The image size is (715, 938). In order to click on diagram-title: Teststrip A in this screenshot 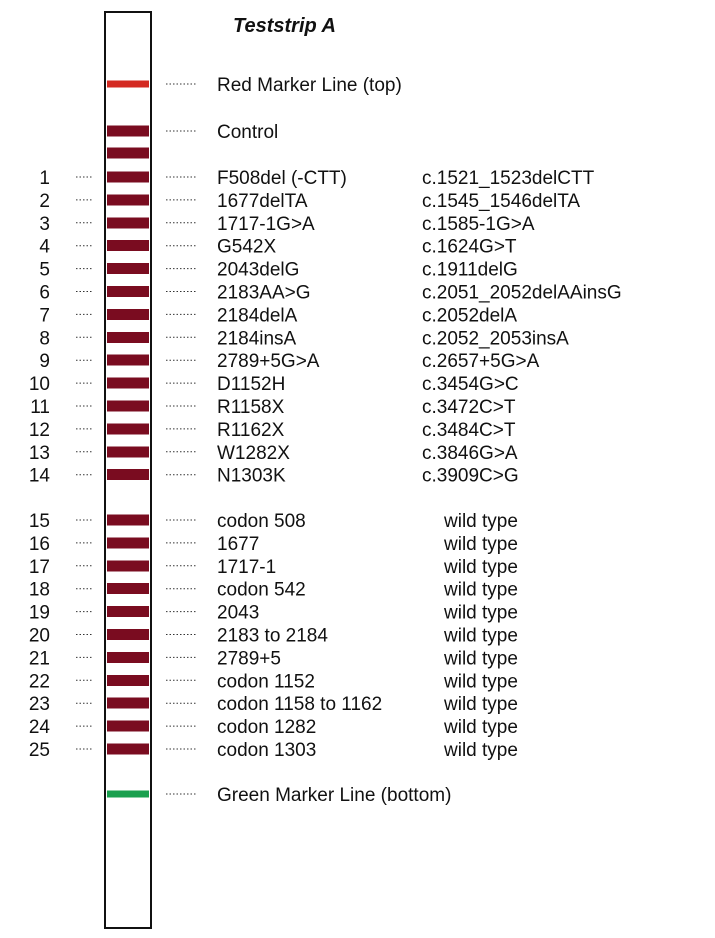, I will do `click(284, 26)`.